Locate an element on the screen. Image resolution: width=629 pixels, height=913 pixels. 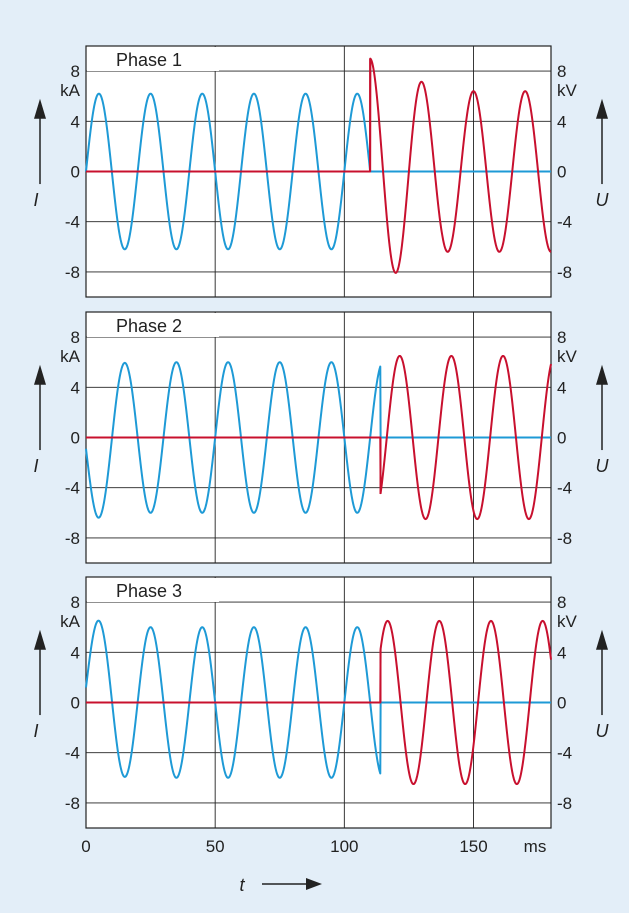
x-tick-label: 50 is located at coordinates (215, 846).